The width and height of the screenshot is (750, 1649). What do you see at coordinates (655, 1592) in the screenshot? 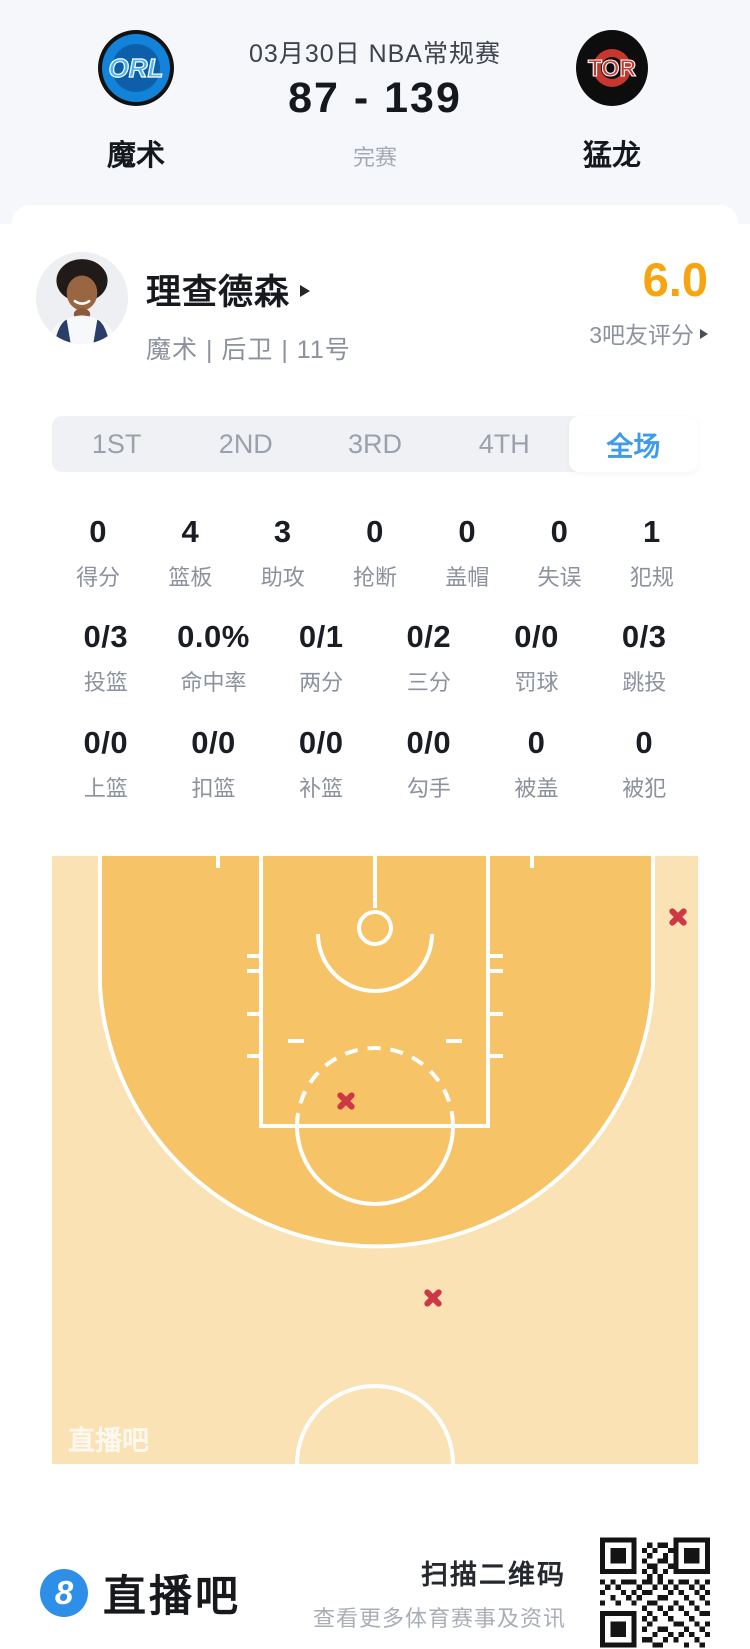
I see `qr-code` at bounding box center [655, 1592].